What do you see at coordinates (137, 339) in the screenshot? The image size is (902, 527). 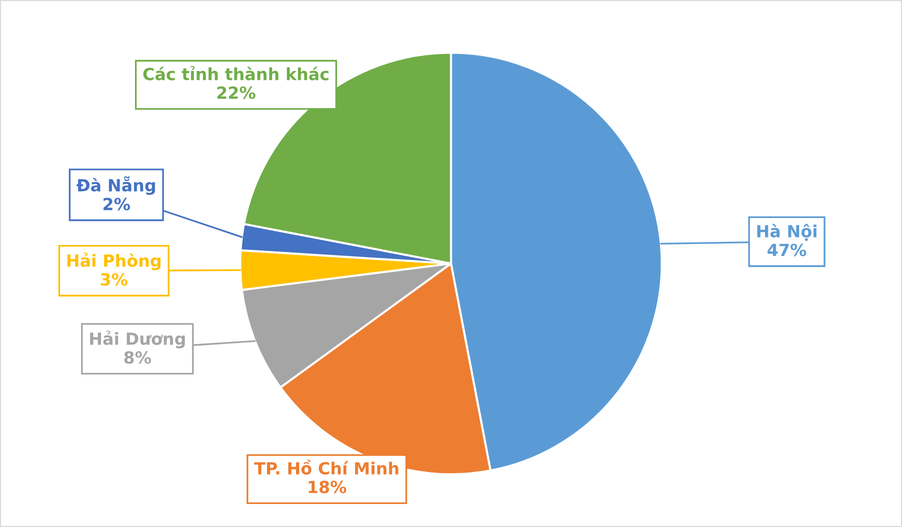 I see `slice-label: Hải Dương` at bounding box center [137, 339].